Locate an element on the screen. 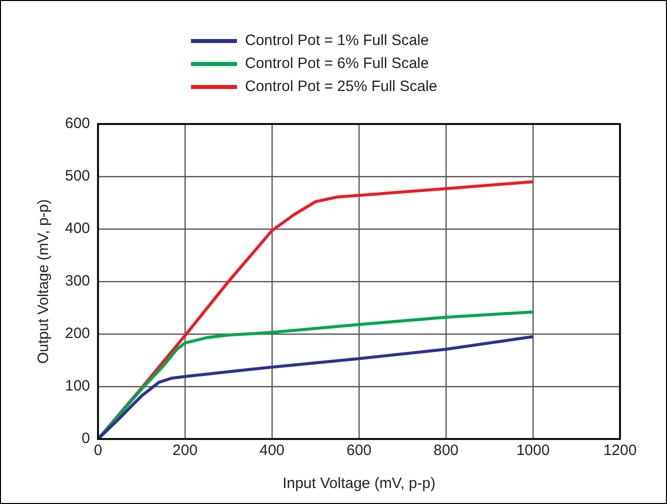 This screenshot has width=667, height=504. y-tick-label: 500 is located at coordinates (77, 176).